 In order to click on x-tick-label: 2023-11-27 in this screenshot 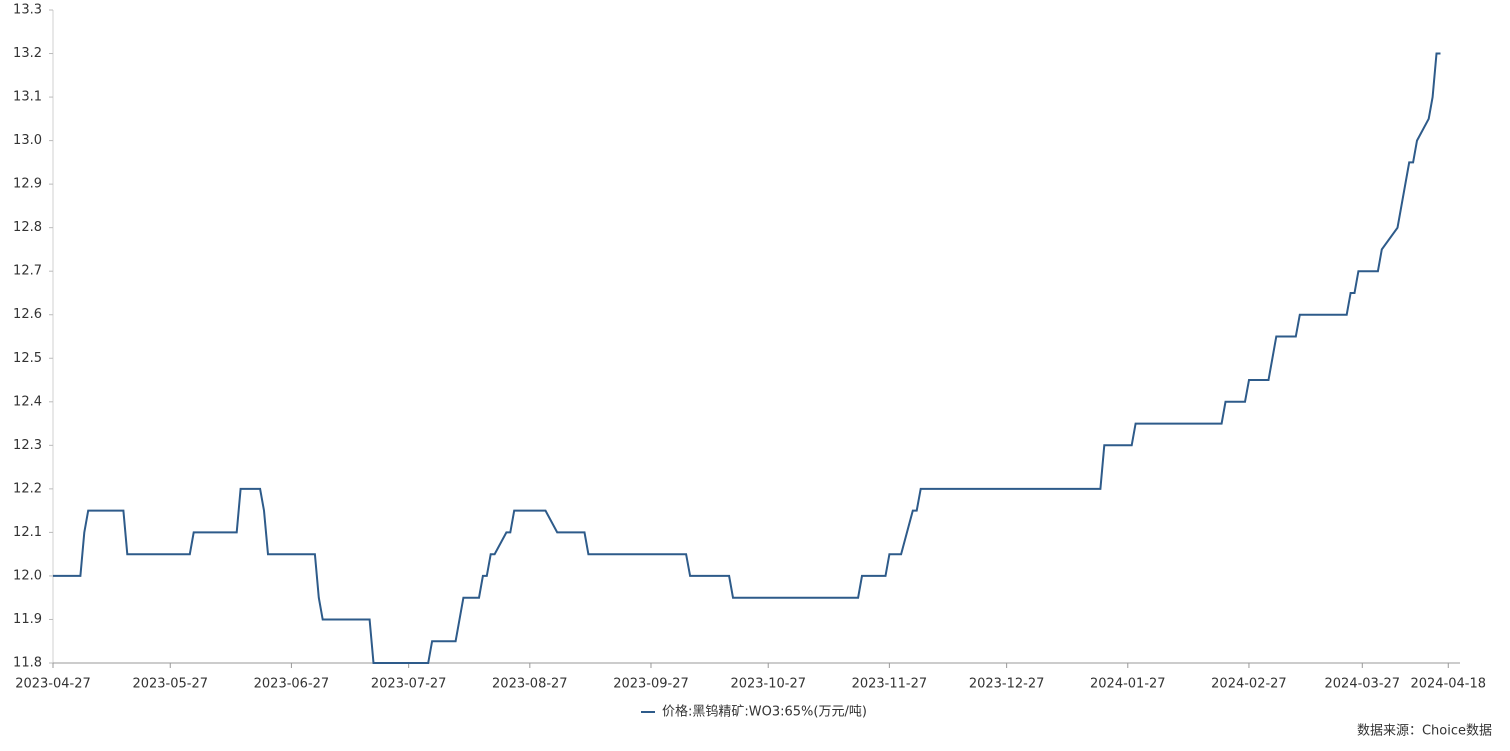, I will do `click(890, 684)`.